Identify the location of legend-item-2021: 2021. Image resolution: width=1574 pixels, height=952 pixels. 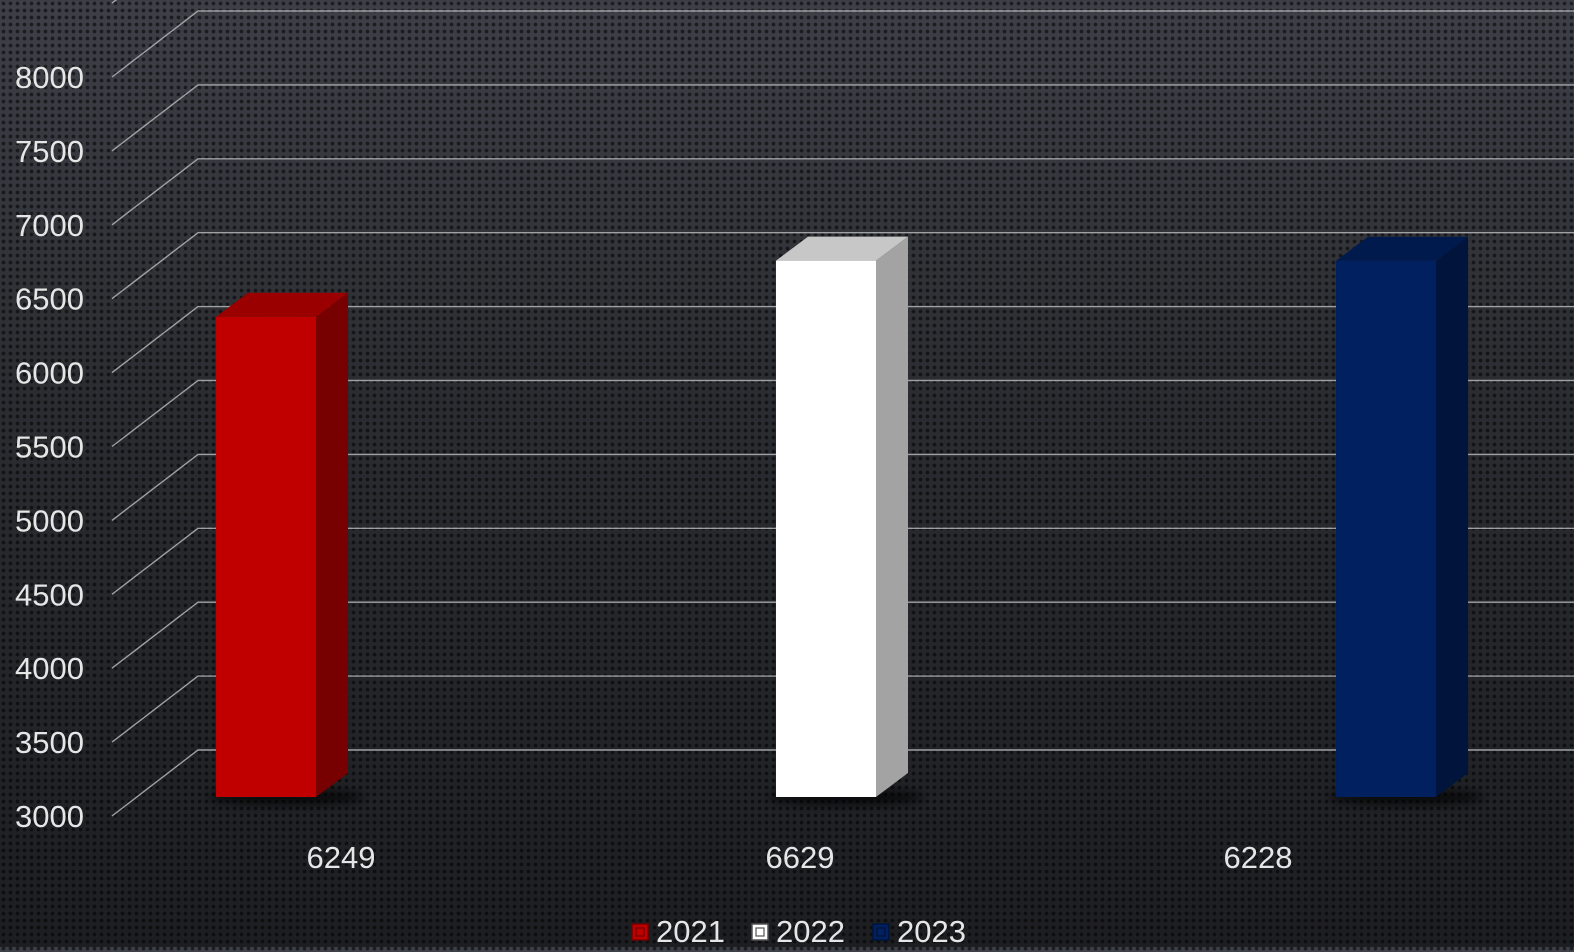
(678, 931).